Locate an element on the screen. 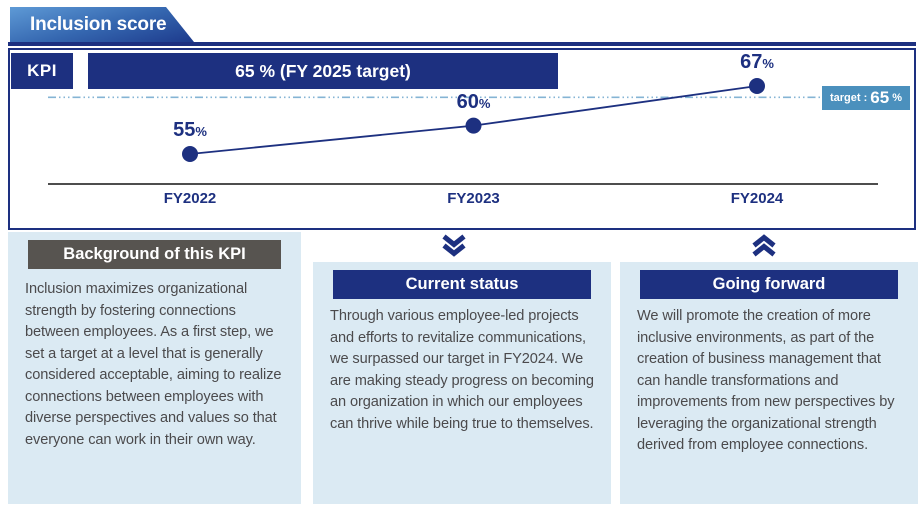  kpi-target-bar: 65 % (FY 2025 target) is located at coordinates (323, 71).